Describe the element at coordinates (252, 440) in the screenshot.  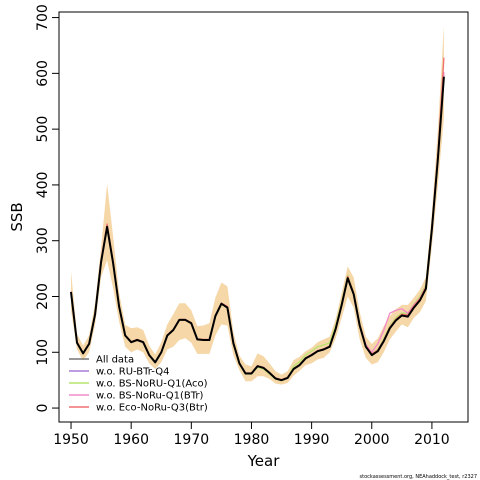
I see `x-tick-label: 1980` at that location.